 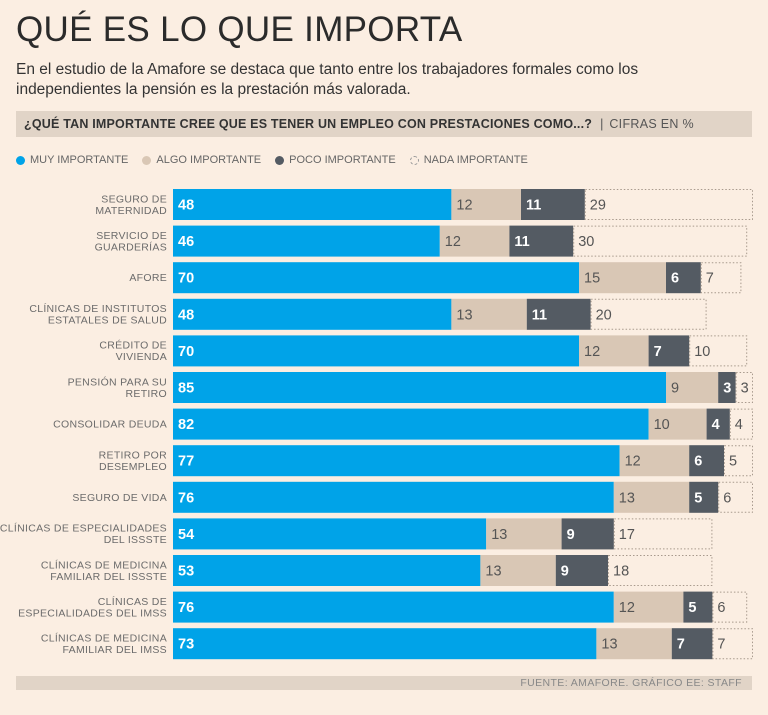 I want to click on legend-item-muy: MUY IMPORTANTE, so click(x=72, y=160).